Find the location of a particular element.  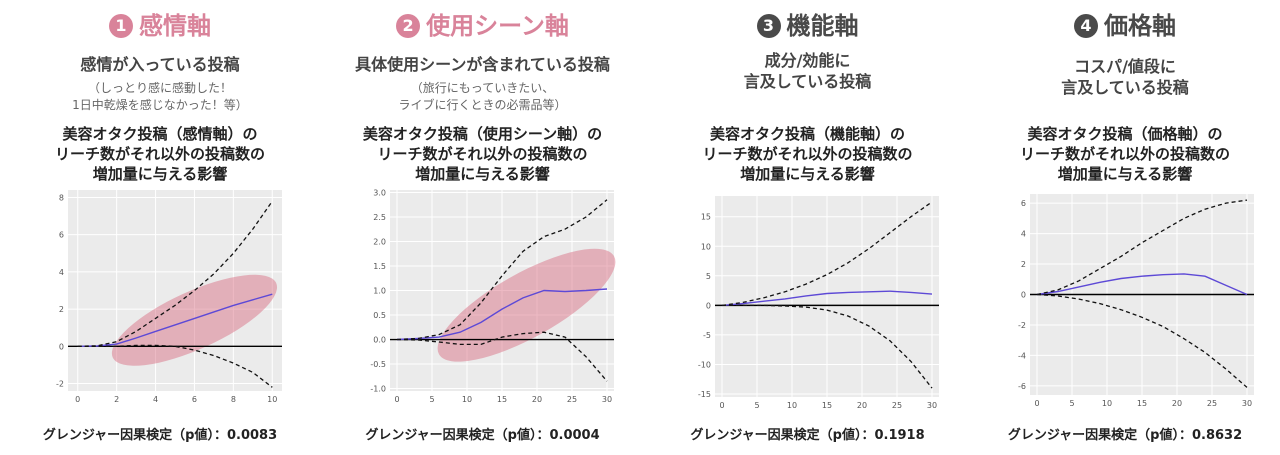

description-line: 言及している投稿 is located at coordinates (807, 81).